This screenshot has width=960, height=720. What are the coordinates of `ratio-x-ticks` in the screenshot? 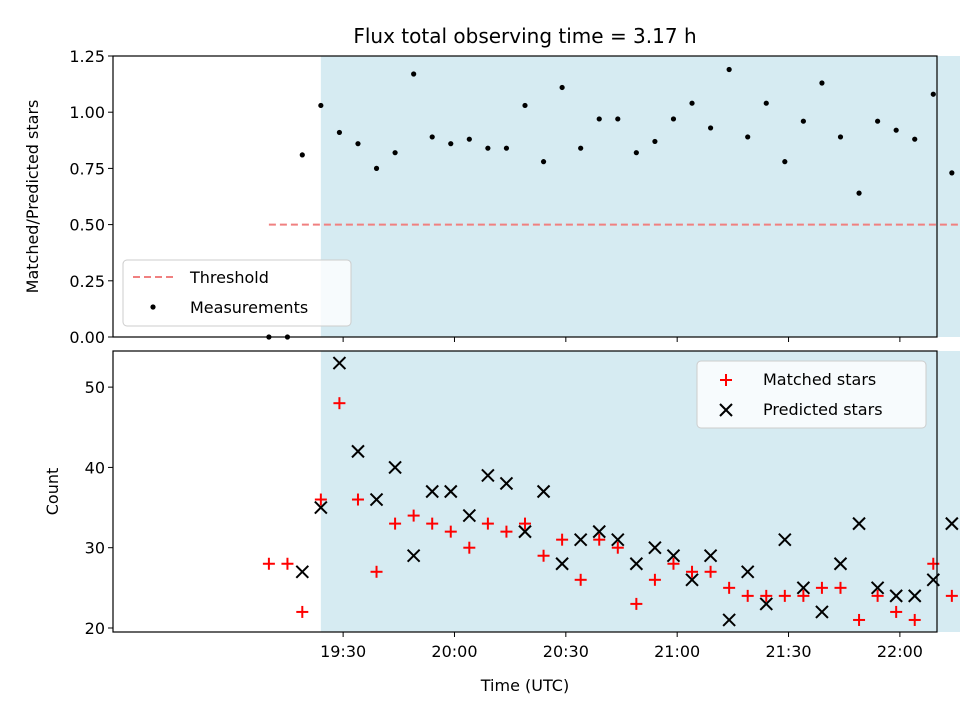 It's located at (621, 339).